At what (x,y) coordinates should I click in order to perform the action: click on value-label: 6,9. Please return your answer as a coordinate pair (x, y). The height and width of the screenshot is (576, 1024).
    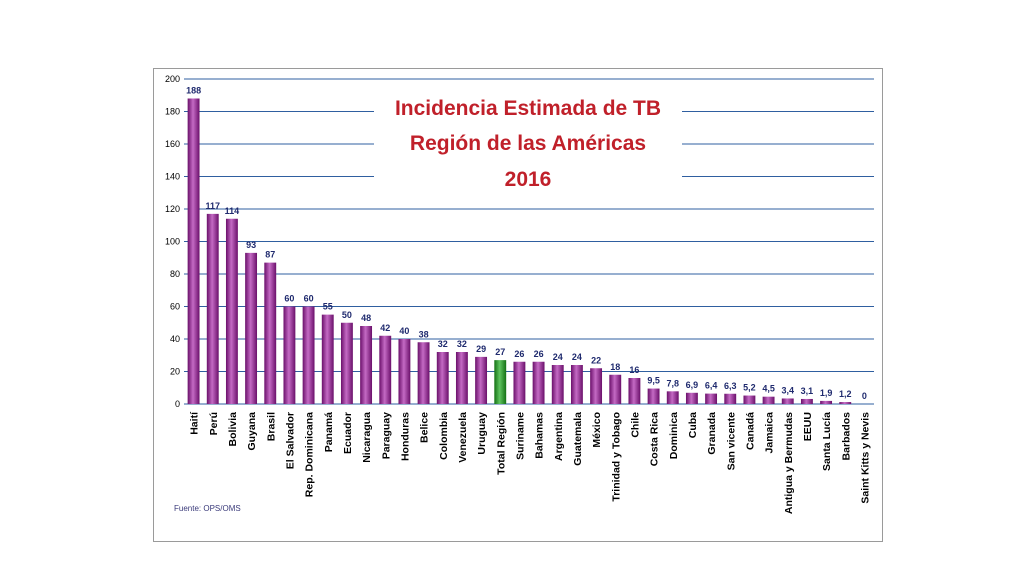
    Looking at the image, I should click on (692, 385).